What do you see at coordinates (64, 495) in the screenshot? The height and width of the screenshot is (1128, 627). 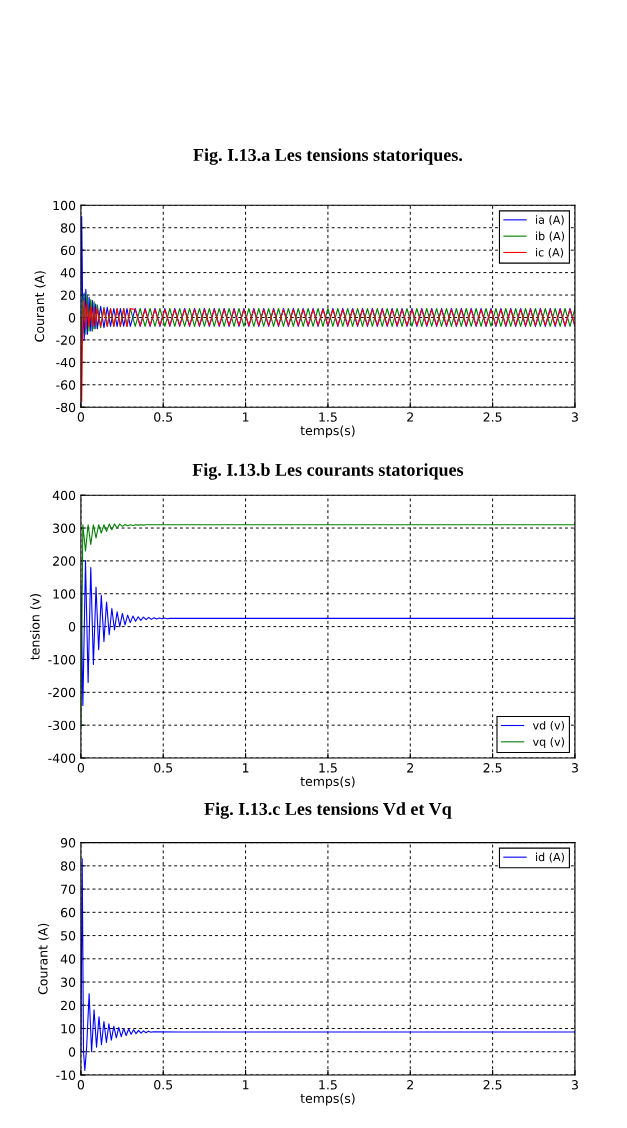 I see `y-tick-label: 400` at bounding box center [64, 495].